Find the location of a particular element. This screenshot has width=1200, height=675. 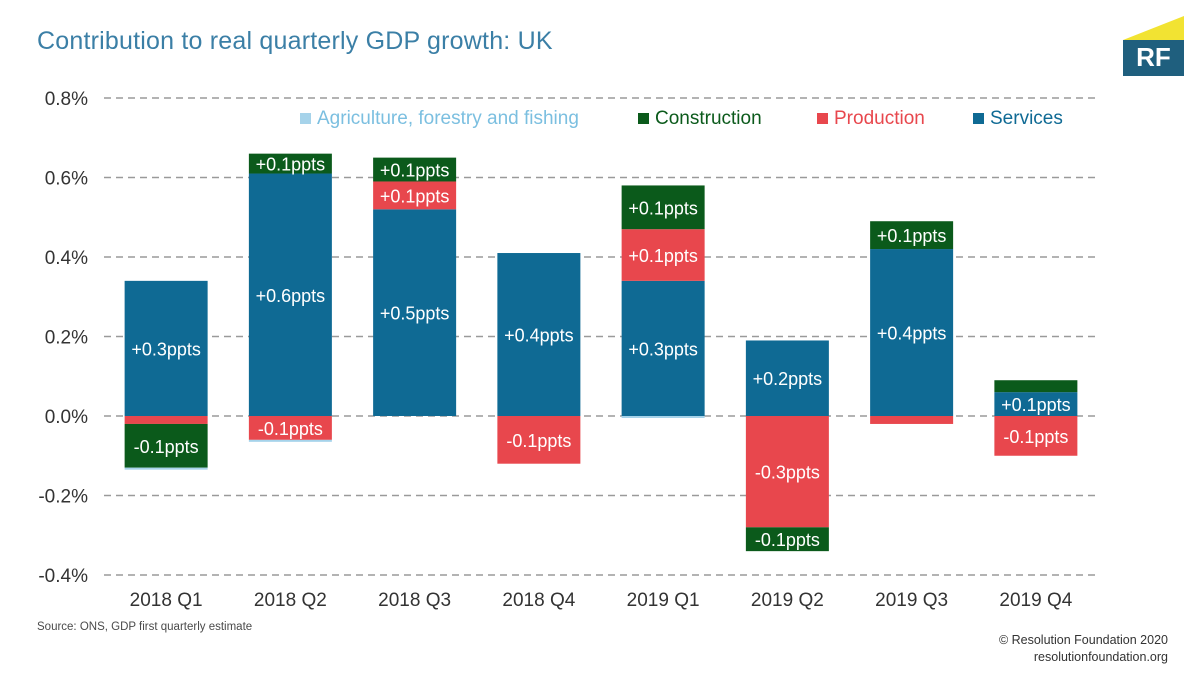

legend-item: Agriculture, forestry and fishing is located at coordinates (439, 119).